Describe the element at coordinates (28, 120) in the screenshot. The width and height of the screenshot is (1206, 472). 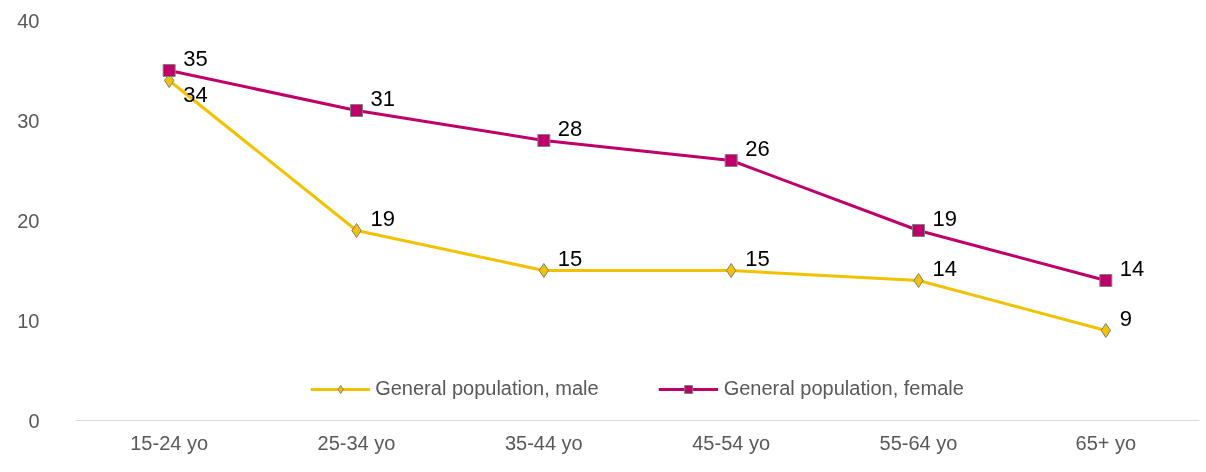
I see `y-tick-label: 30` at that location.